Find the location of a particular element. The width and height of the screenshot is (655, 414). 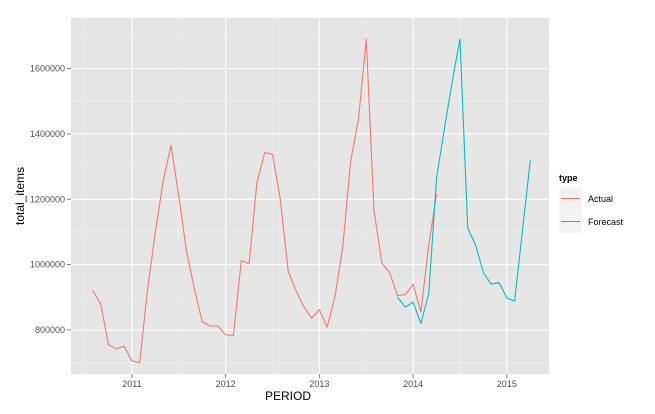

x-tick-label: 2013 is located at coordinates (319, 384).